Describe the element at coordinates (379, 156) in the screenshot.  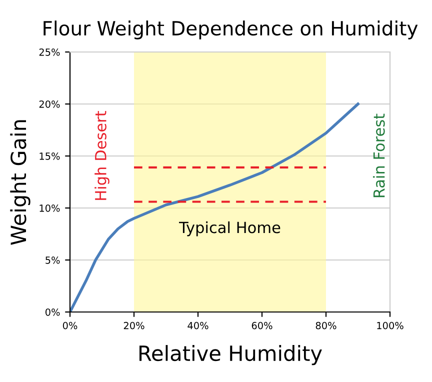
I see `annotation: Rain Forest` at that location.